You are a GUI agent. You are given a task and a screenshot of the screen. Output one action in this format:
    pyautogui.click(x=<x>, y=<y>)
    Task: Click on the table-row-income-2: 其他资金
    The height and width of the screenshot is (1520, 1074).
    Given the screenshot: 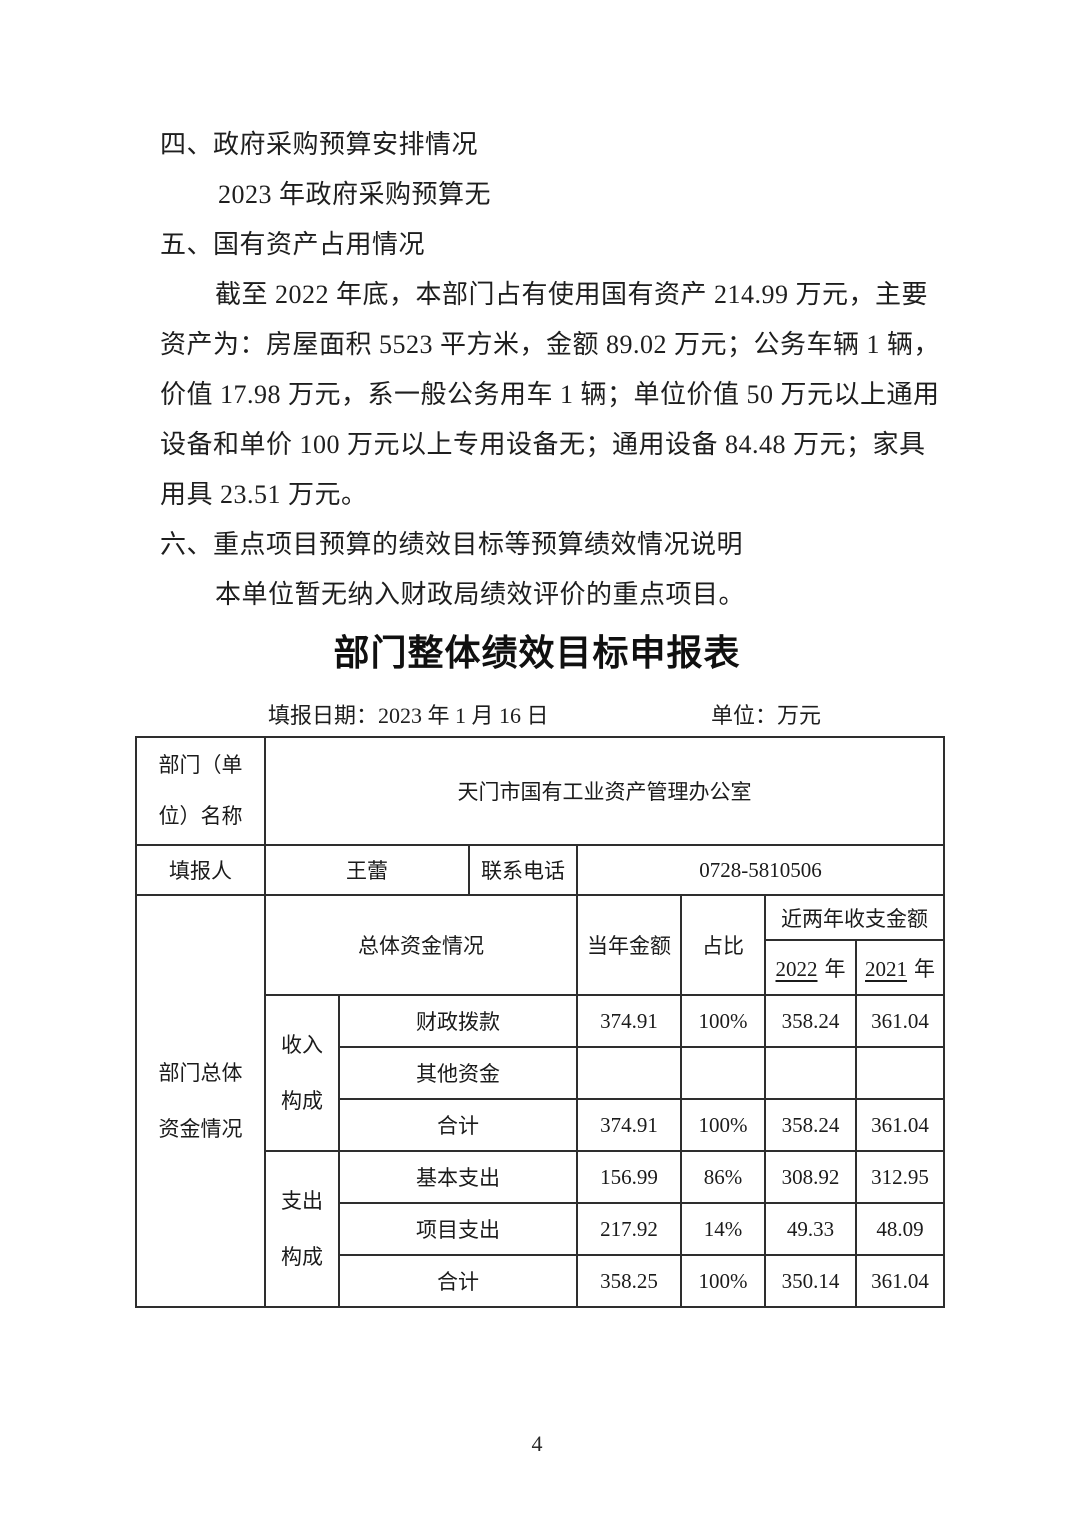 What is the action you would take?
    pyautogui.click(x=541, y=1073)
    